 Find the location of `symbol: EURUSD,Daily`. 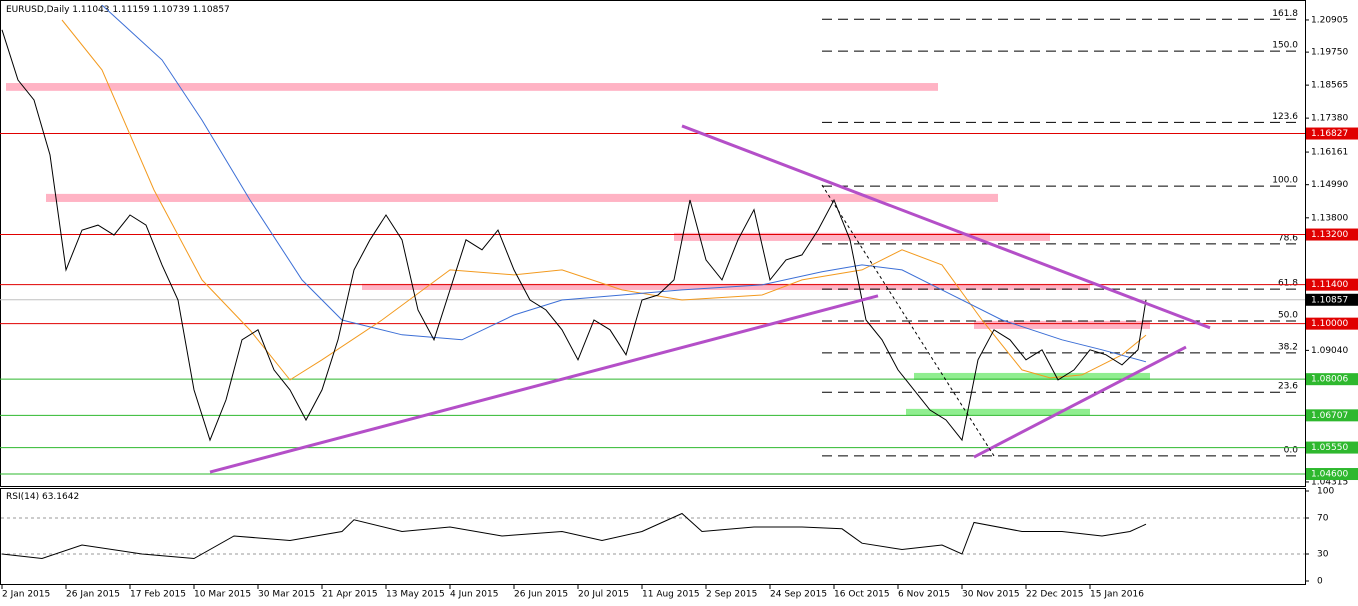

symbol: EURUSD,Daily is located at coordinates (38, 10).